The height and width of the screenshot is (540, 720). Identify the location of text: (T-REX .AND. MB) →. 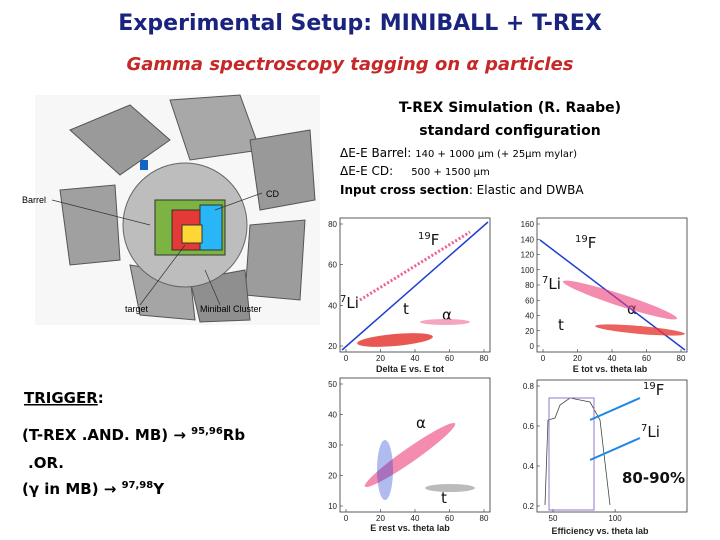
(106, 435).